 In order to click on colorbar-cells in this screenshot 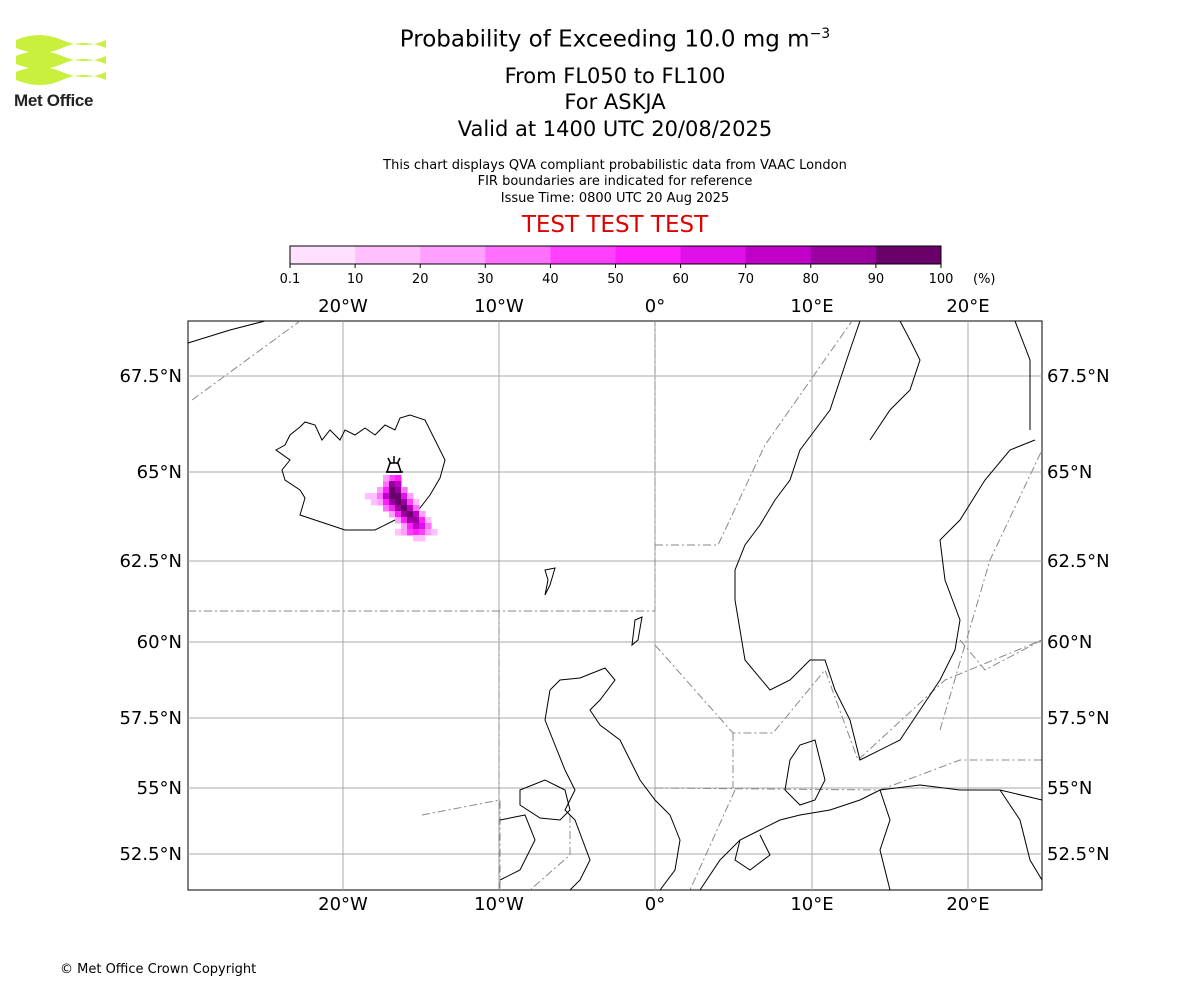, I will do `click(616, 255)`.